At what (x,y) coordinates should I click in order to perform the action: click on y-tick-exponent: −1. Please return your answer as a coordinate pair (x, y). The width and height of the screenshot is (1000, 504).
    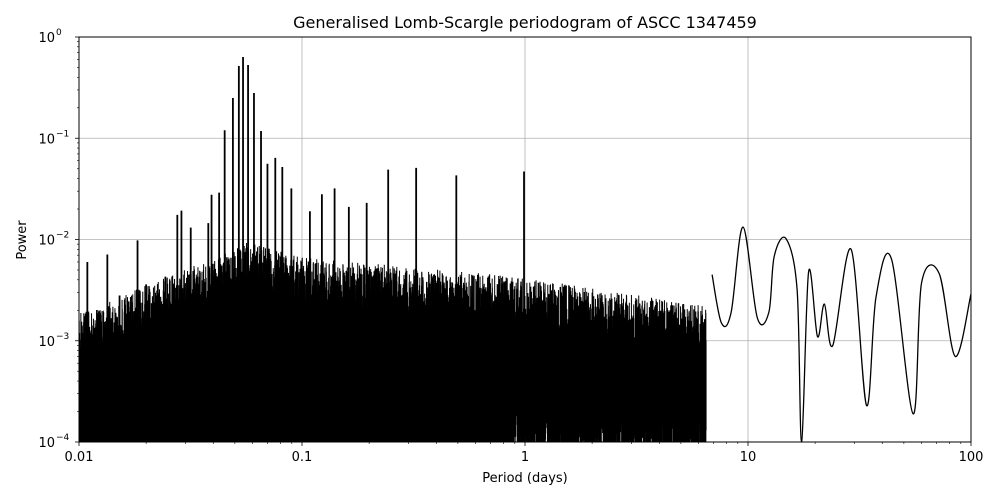
    Looking at the image, I should click on (62, 134).